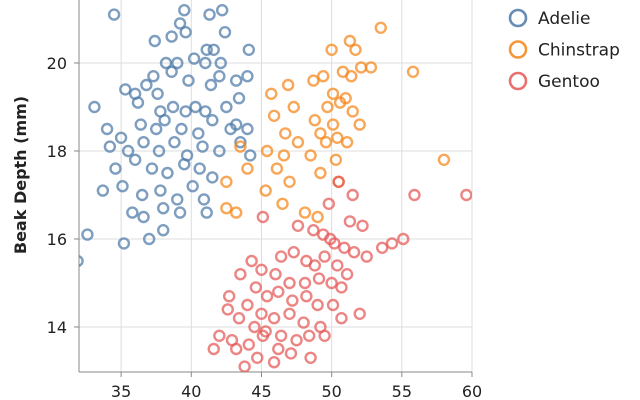 The width and height of the screenshot is (640, 400). What do you see at coordinates (579, 51) in the screenshot?
I see `legend-label: Chinstrap` at bounding box center [579, 51].